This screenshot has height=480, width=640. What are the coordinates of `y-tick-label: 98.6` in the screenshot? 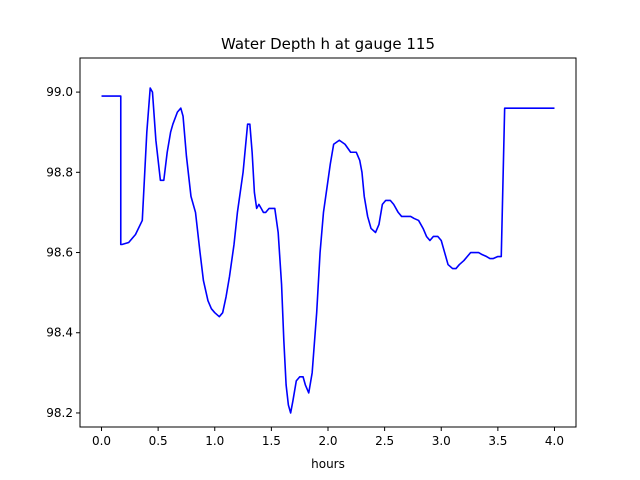 It's located at (59, 253).